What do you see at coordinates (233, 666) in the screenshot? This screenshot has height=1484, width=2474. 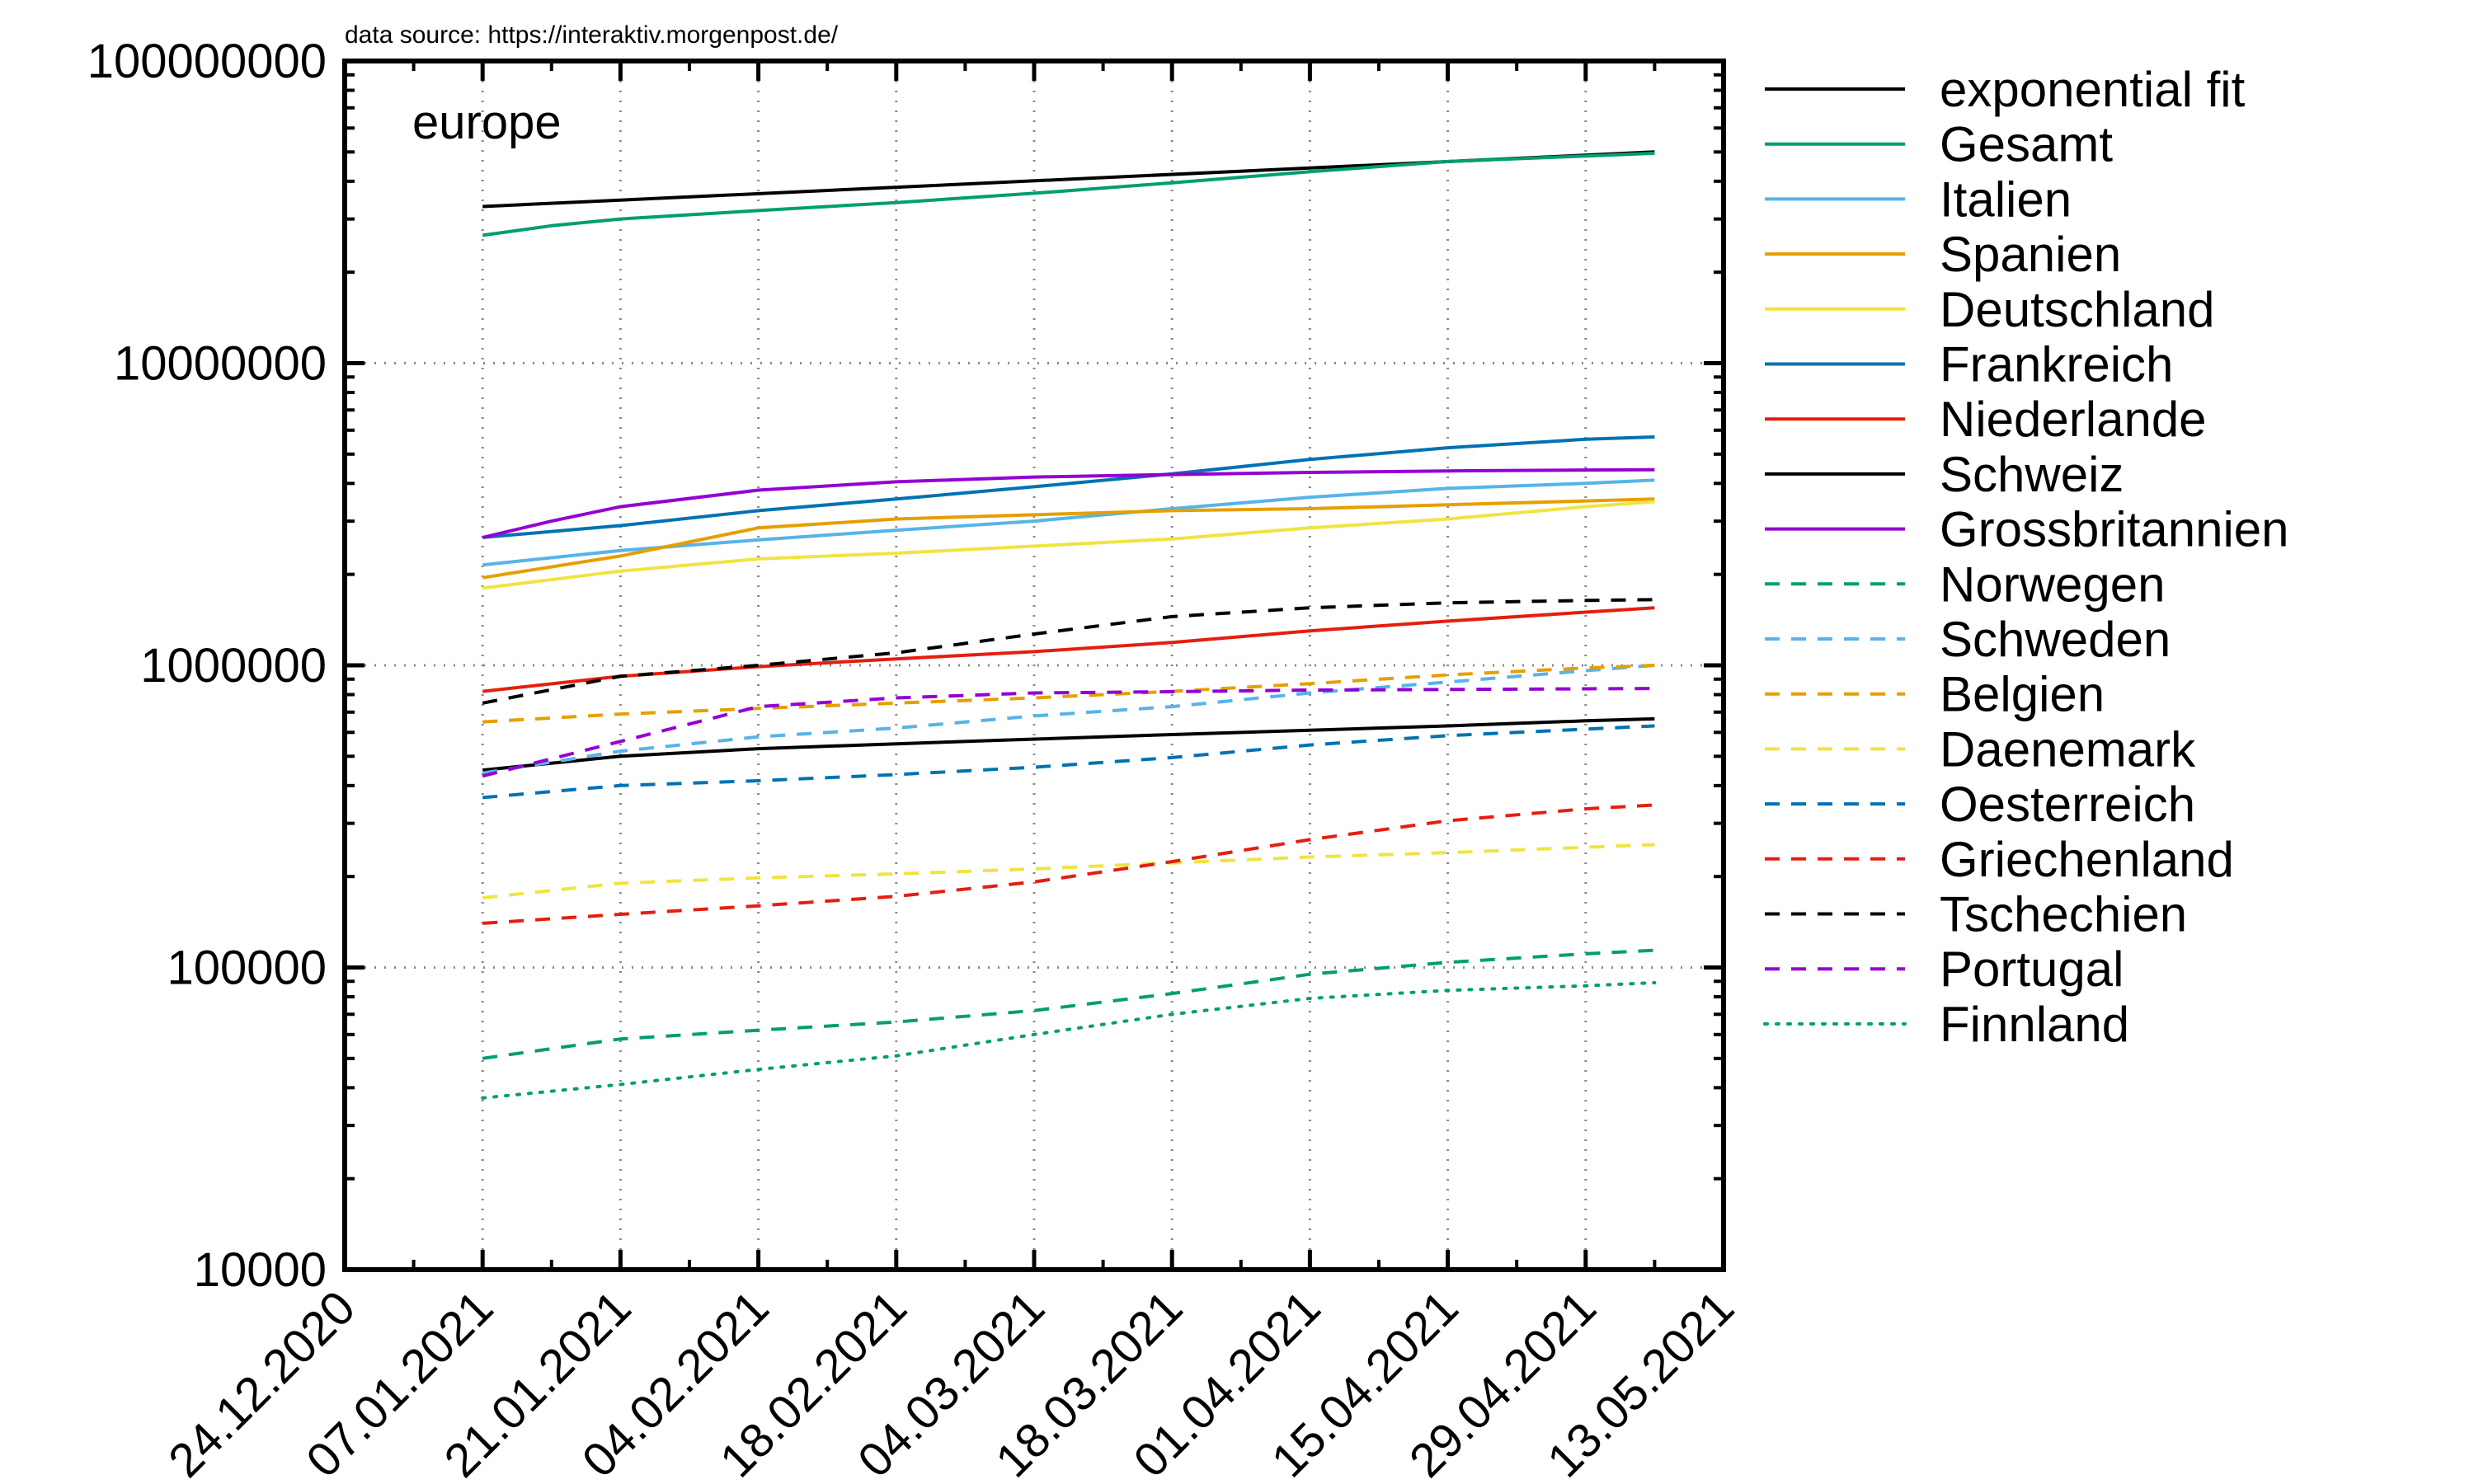 I see `y-tick-label: 1000000` at bounding box center [233, 666].